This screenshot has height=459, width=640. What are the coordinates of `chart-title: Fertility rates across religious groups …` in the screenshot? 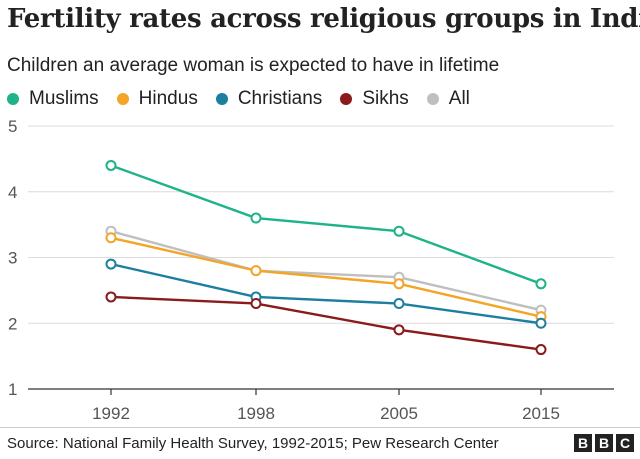 It's located at (323, 19).